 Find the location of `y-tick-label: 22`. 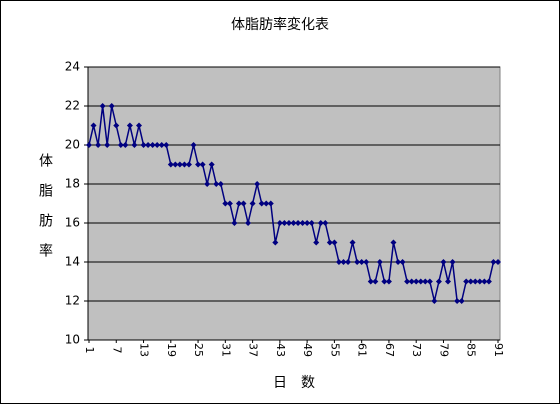

y-tick-label: 22 is located at coordinates (72, 106).